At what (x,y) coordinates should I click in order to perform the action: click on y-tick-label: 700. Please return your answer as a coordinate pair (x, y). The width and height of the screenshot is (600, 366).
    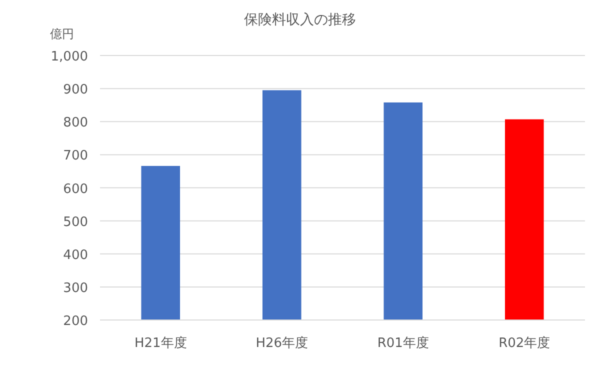
    Looking at the image, I should click on (75, 156).